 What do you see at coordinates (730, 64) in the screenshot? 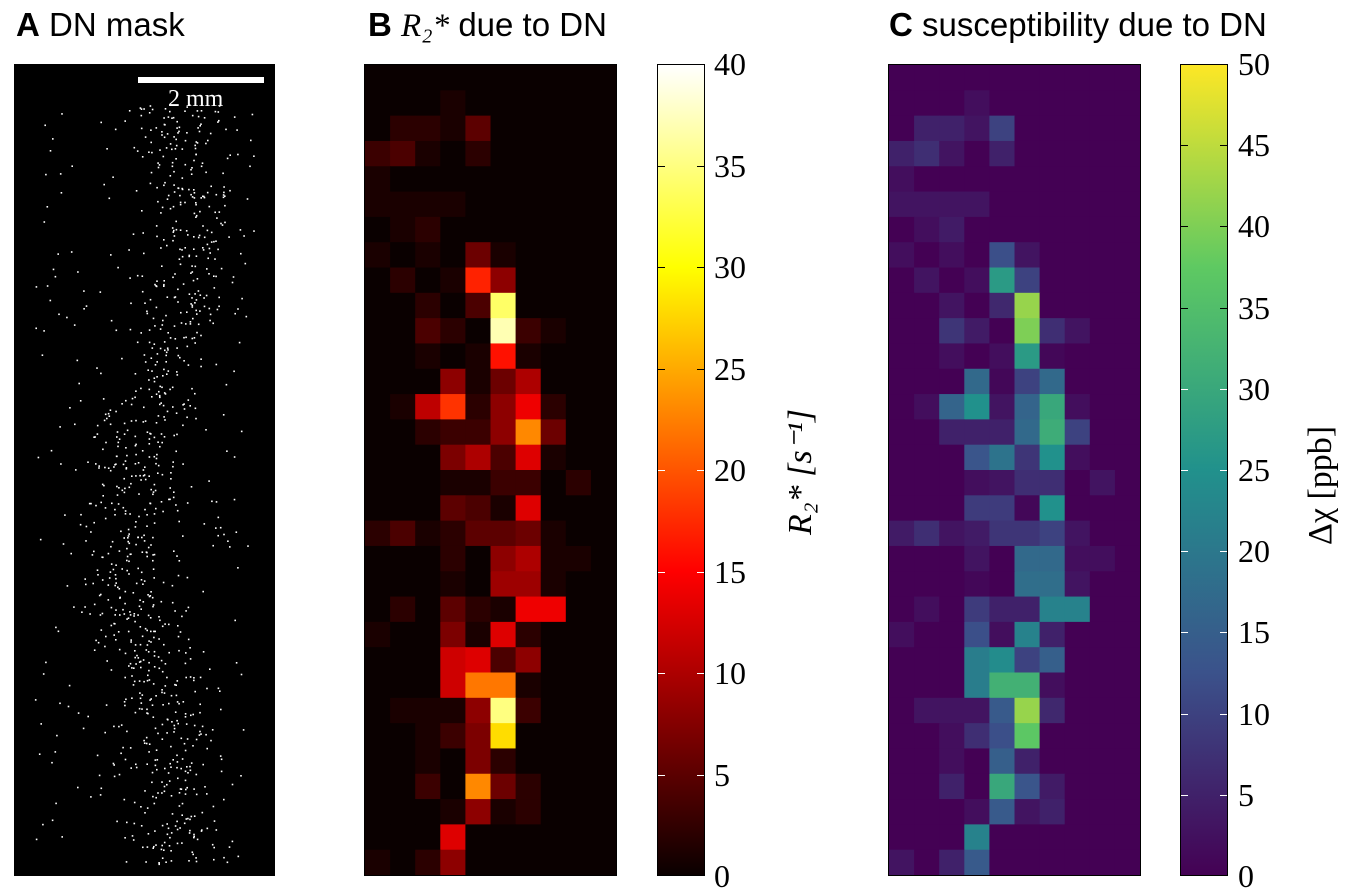
I see `r2star-tick-label: 40` at bounding box center [730, 64].